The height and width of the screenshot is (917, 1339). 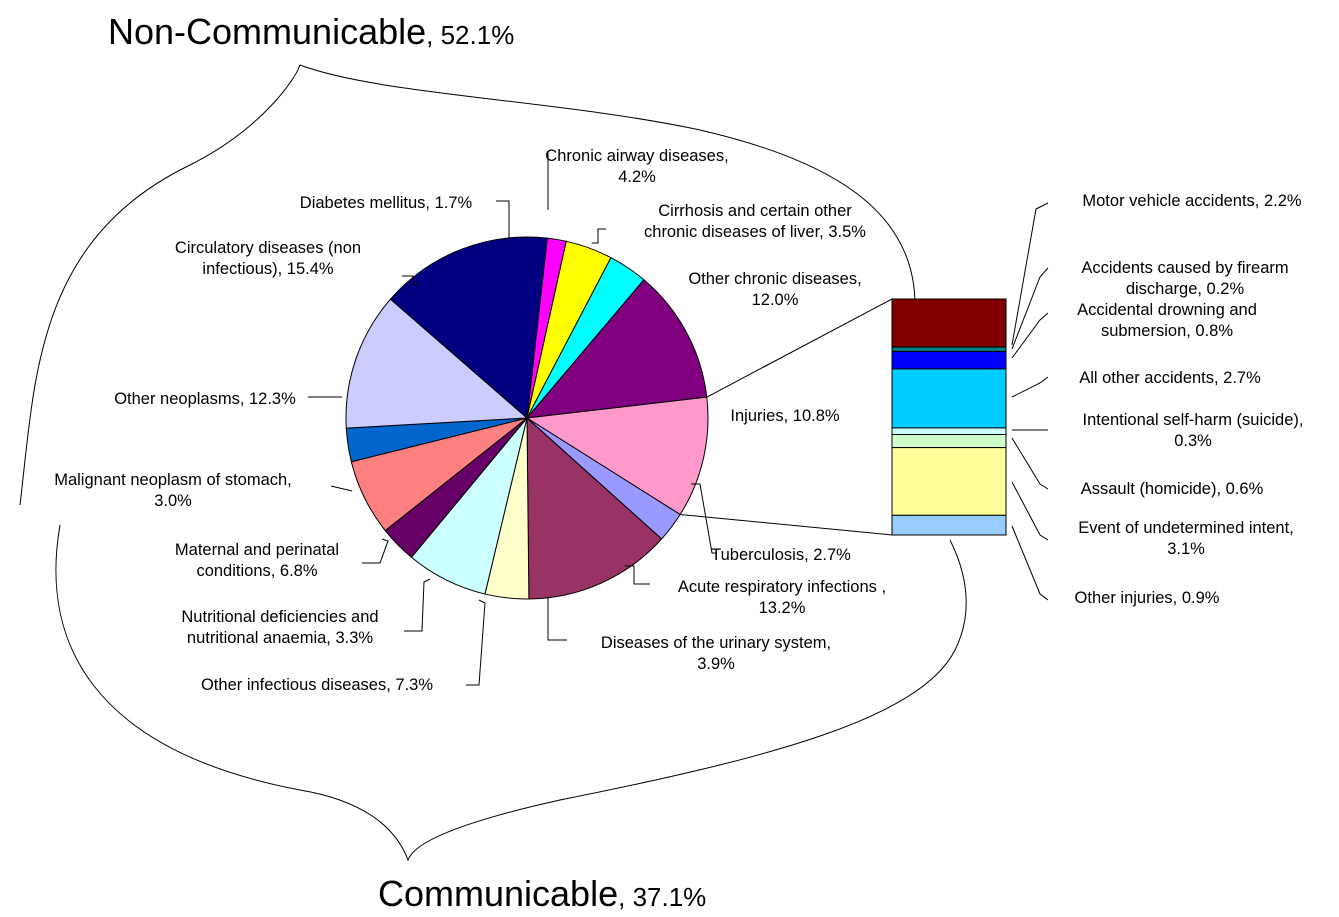 I want to click on chart_data.pie-label-1-line-1: 4.2%, so click(x=637, y=177).